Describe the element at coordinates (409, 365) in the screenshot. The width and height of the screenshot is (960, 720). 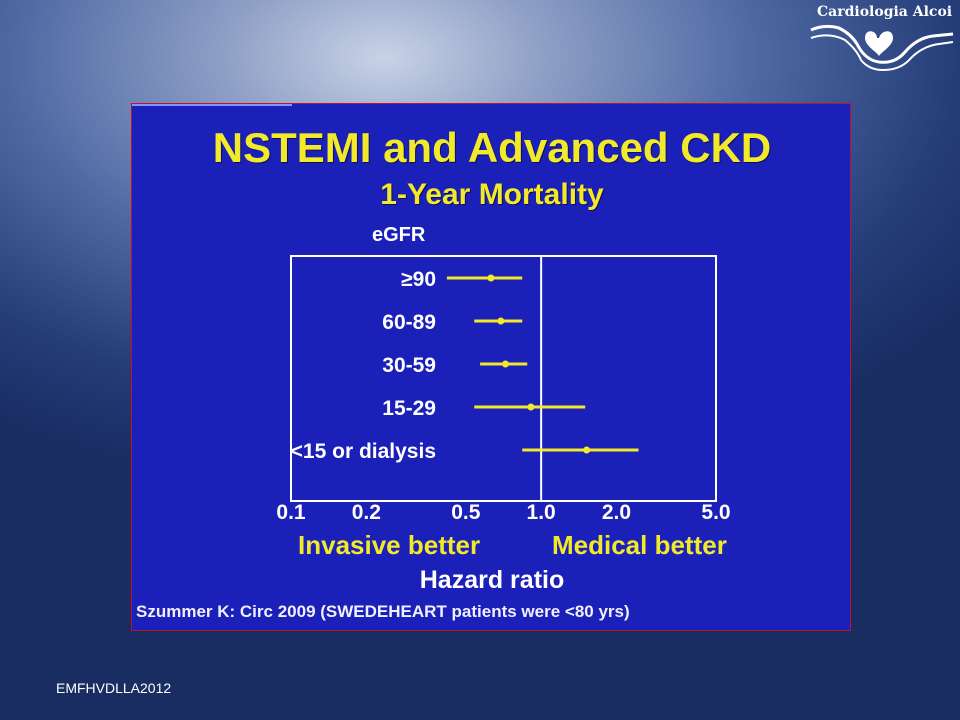
I see `row-label: 30-59` at that location.